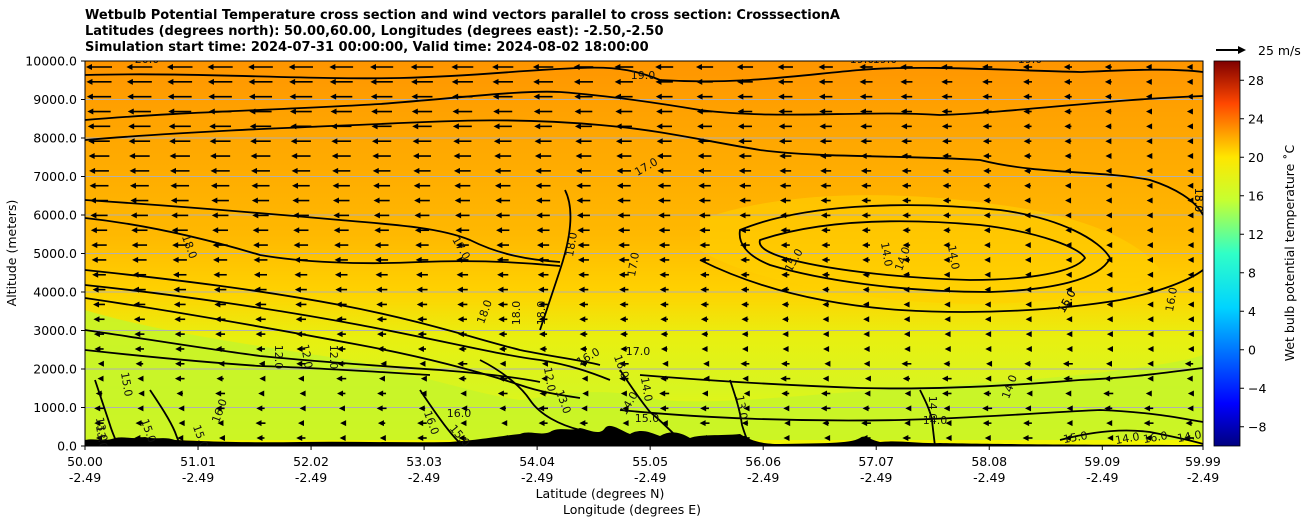  I want to click on contour-label: 19.0, so click(862, 59).